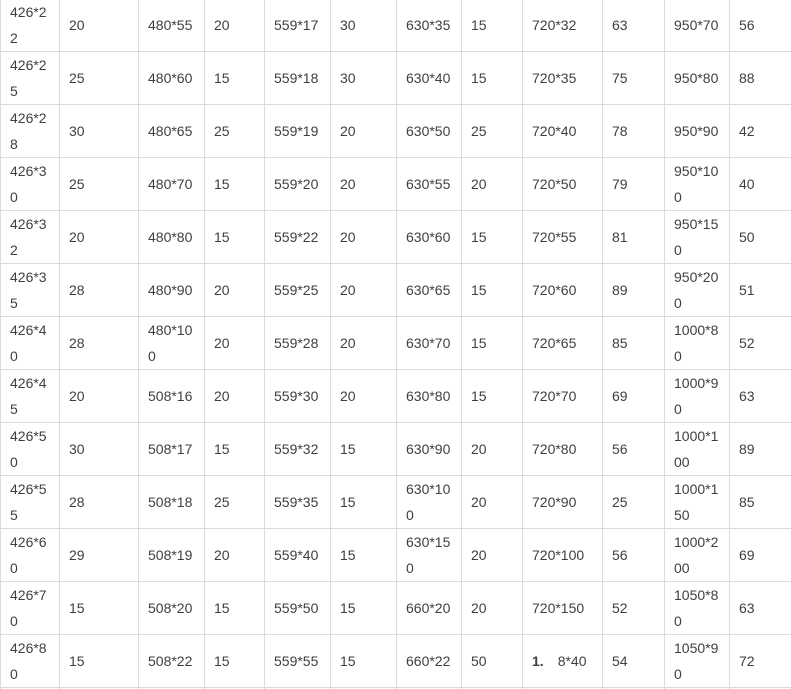 The width and height of the screenshot is (791, 689). What do you see at coordinates (538, 661) in the screenshot?
I see `list-marker: 1.` at bounding box center [538, 661].